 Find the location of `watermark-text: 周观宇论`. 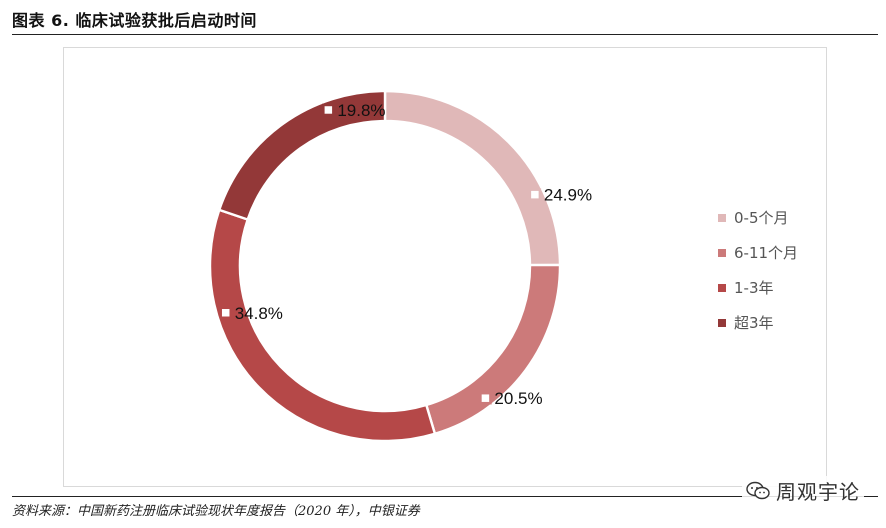

watermark-text: 周观宇论 is located at coordinates (818, 492).